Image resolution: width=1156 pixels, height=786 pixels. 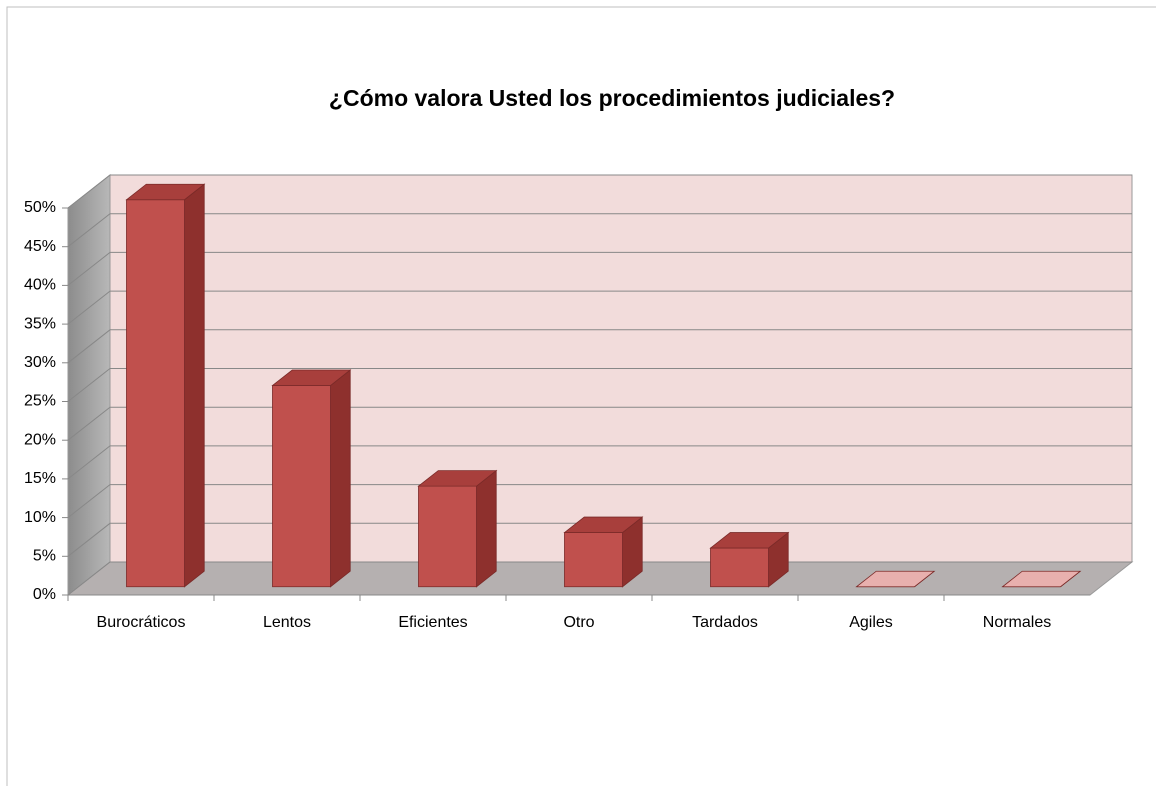 What do you see at coordinates (40, 323) in the screenshot?
I see `y-tick-label: 35%` at bounding box center [40, 323].